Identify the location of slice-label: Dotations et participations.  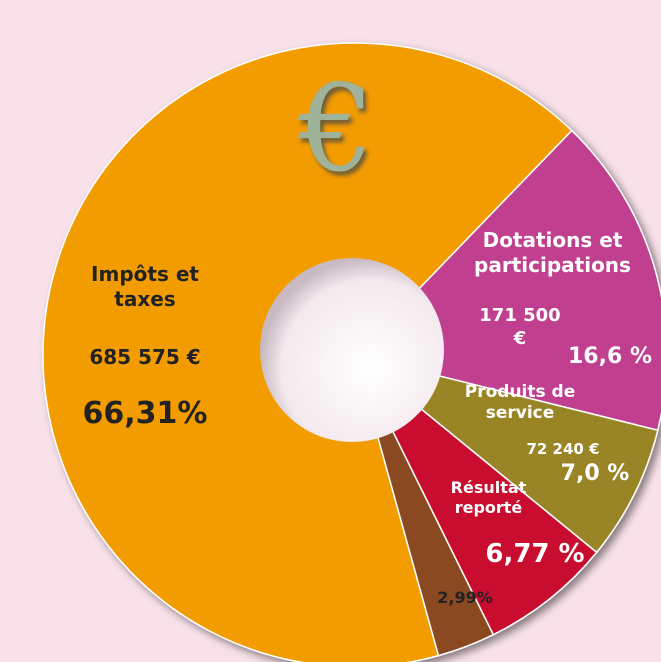
(552, 252).